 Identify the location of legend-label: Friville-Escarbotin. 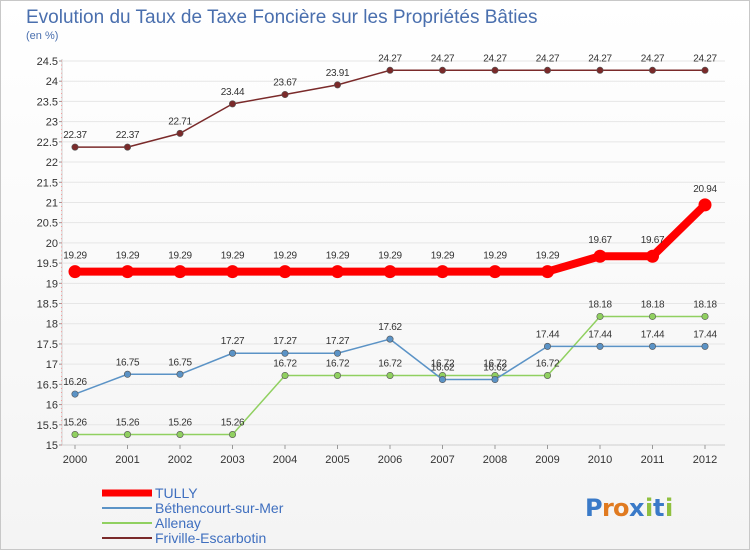
(210, 538).